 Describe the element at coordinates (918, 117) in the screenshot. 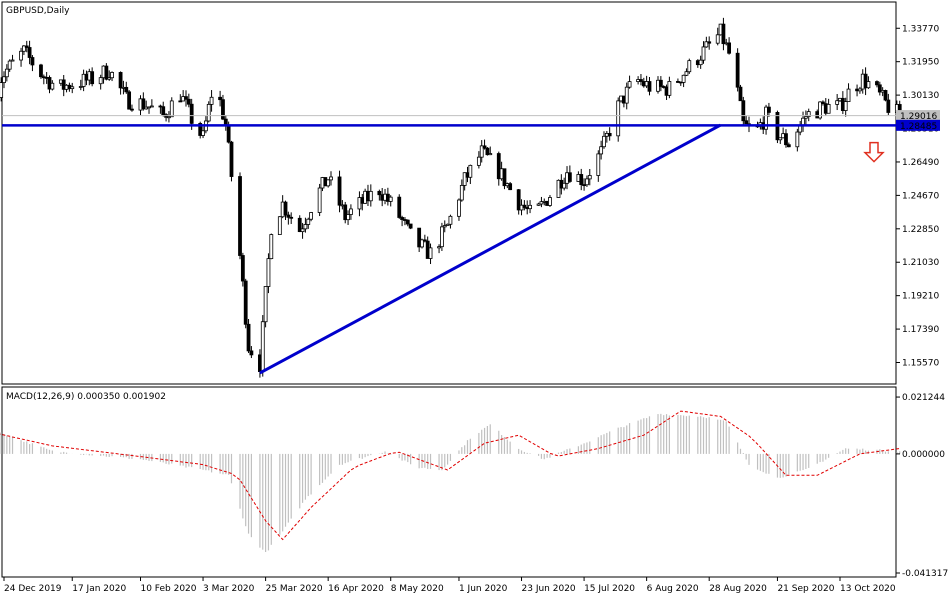

I see `price-tag-label: 1.29016` at that location.